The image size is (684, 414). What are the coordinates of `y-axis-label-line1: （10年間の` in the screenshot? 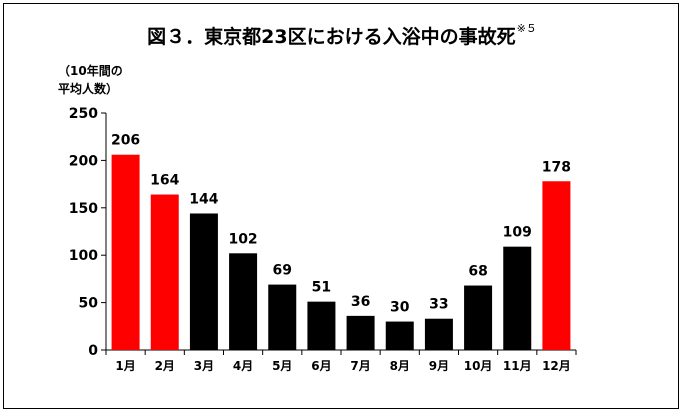 It's located at (90, 71).